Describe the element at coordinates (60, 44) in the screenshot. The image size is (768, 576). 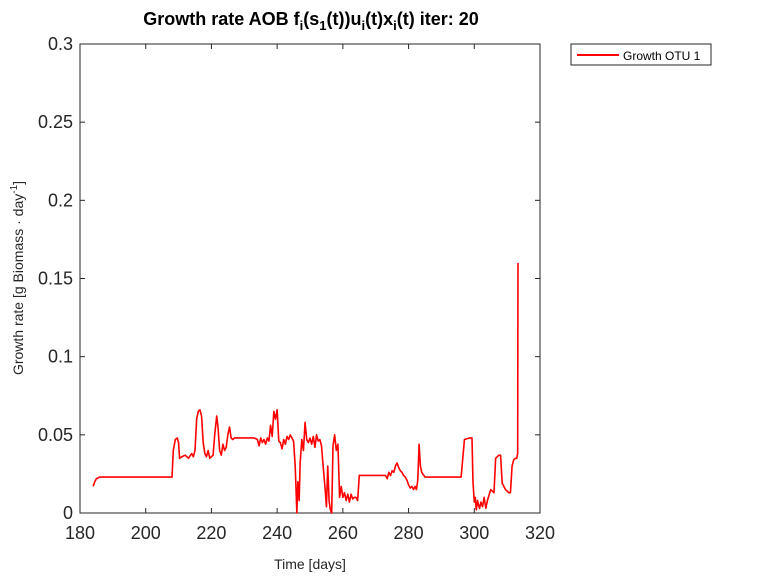
I see `y-tick-label: 0.3` at that location.